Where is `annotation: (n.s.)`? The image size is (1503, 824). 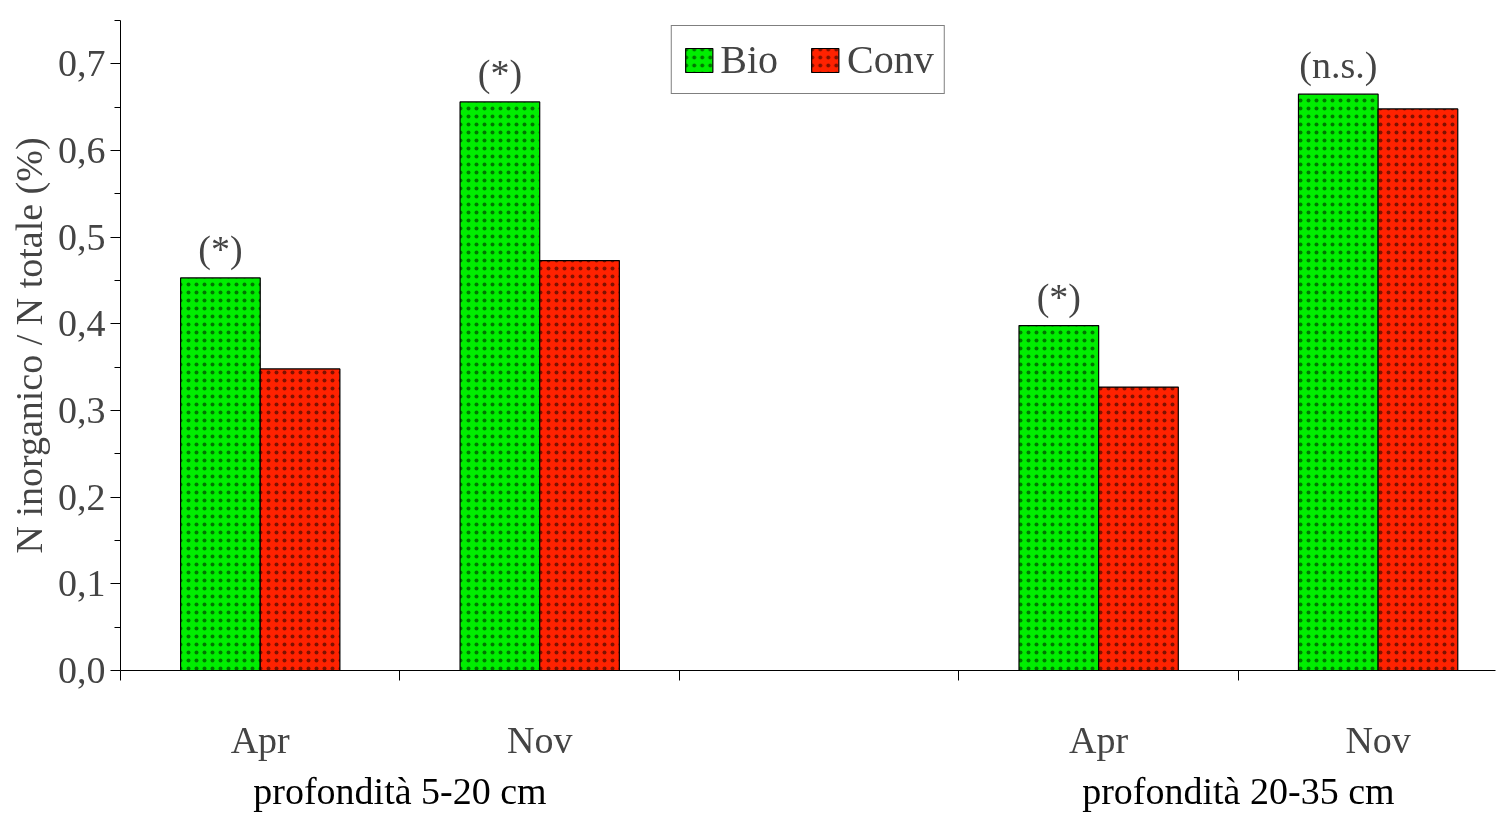
annotation: (n.s.) is located at coordinates (1338, 66).